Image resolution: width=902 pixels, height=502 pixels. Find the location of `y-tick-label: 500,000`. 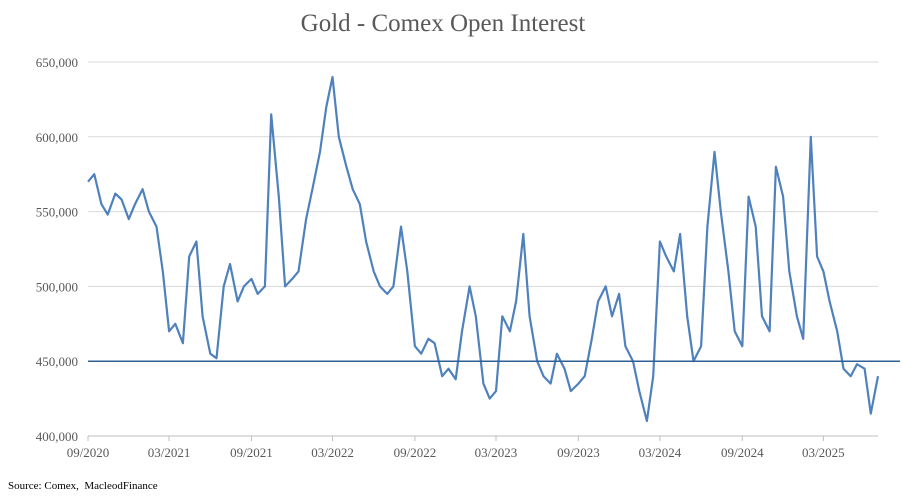

y-tick-label: 500,000 is located at coordinates (57, 286).